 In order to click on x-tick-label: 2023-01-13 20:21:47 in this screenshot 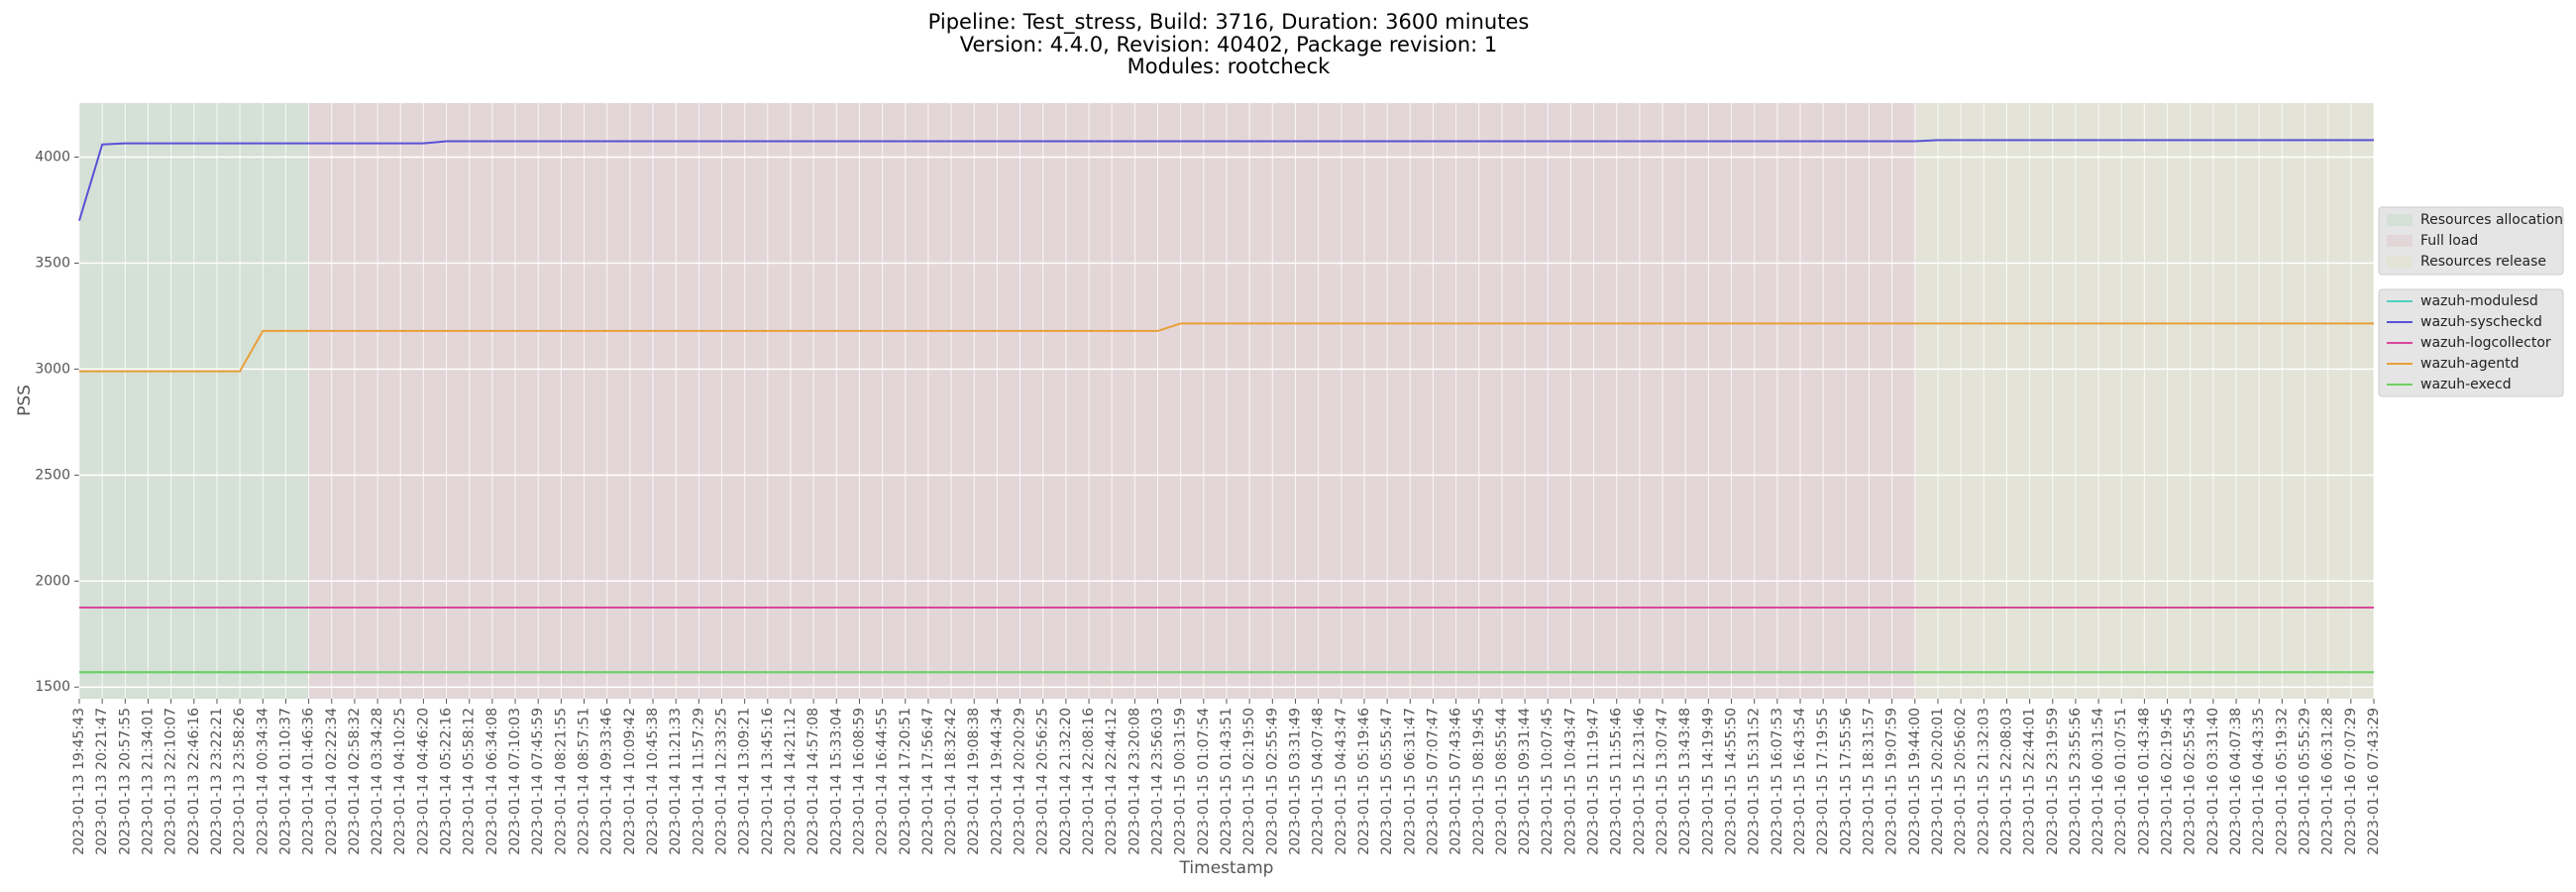, I will do `click(102, 782)`.